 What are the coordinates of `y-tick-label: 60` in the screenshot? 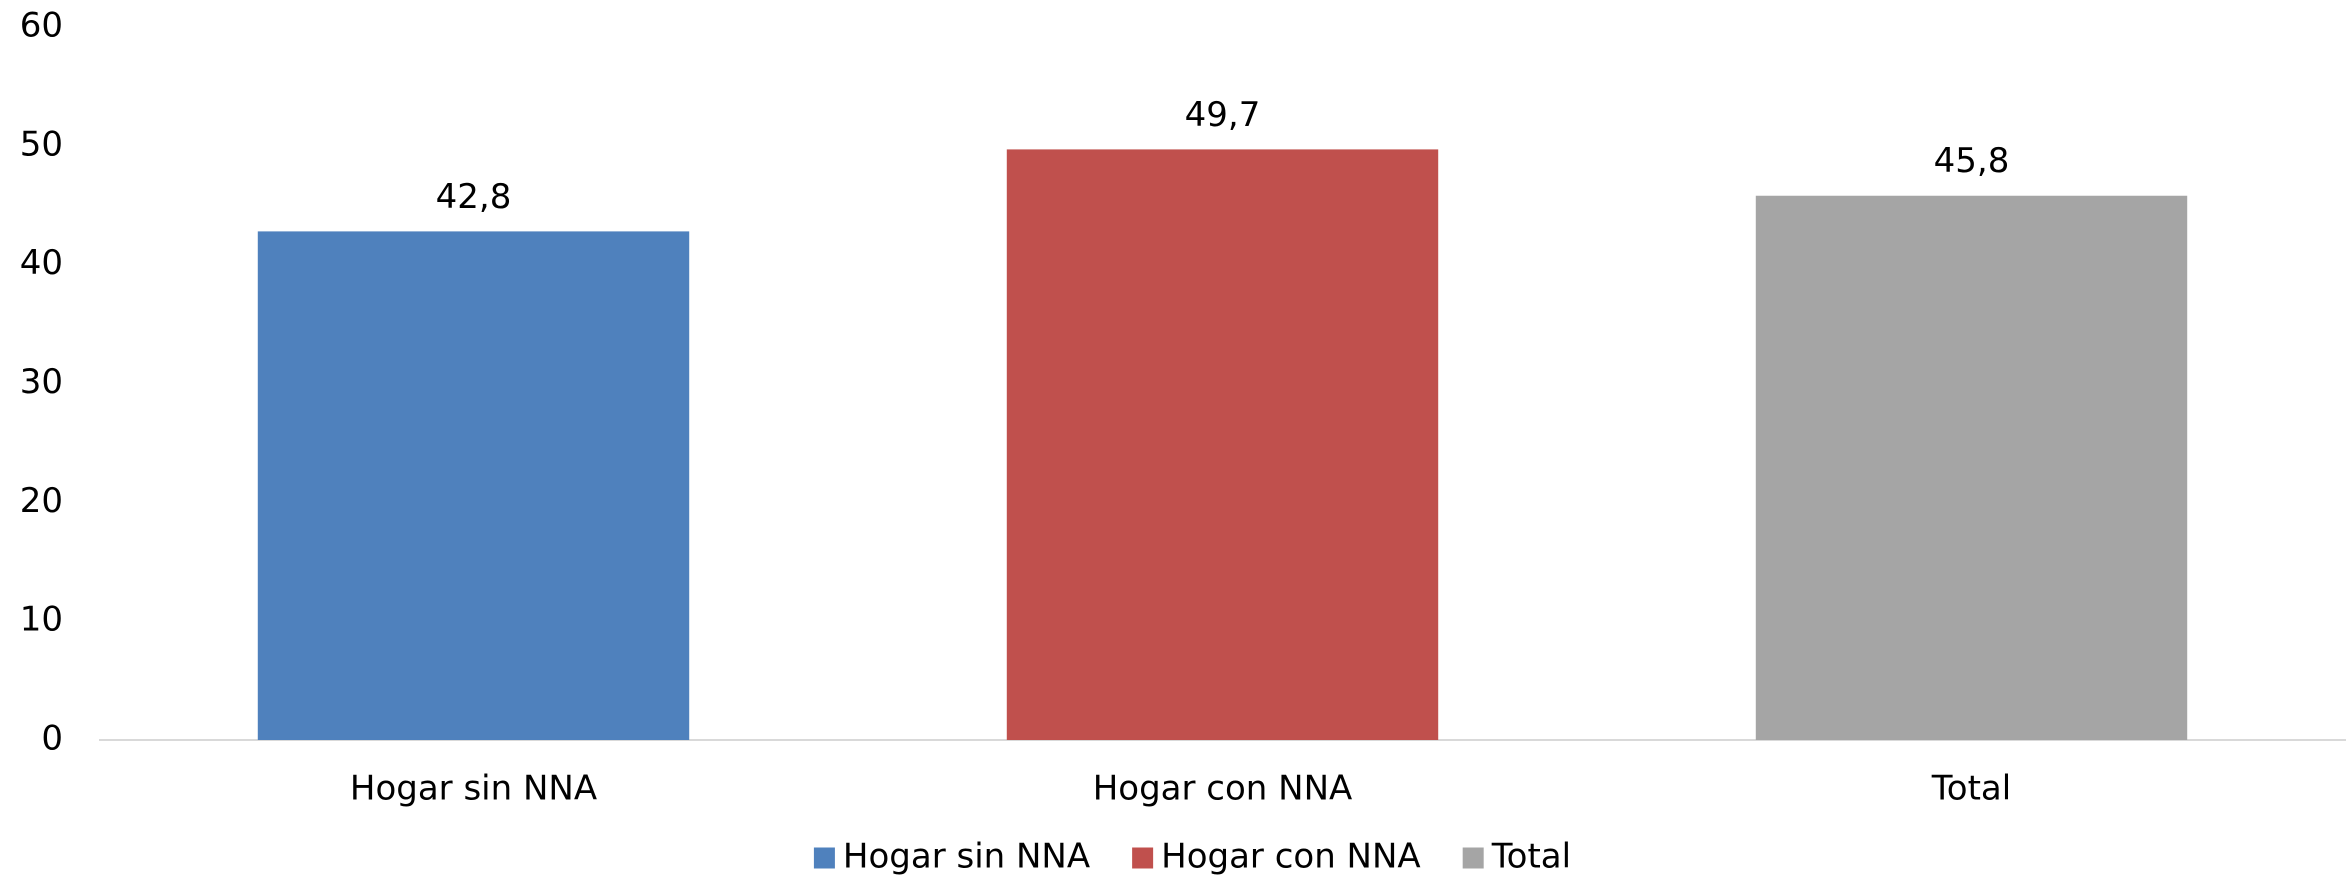 It's located at (41, 26).